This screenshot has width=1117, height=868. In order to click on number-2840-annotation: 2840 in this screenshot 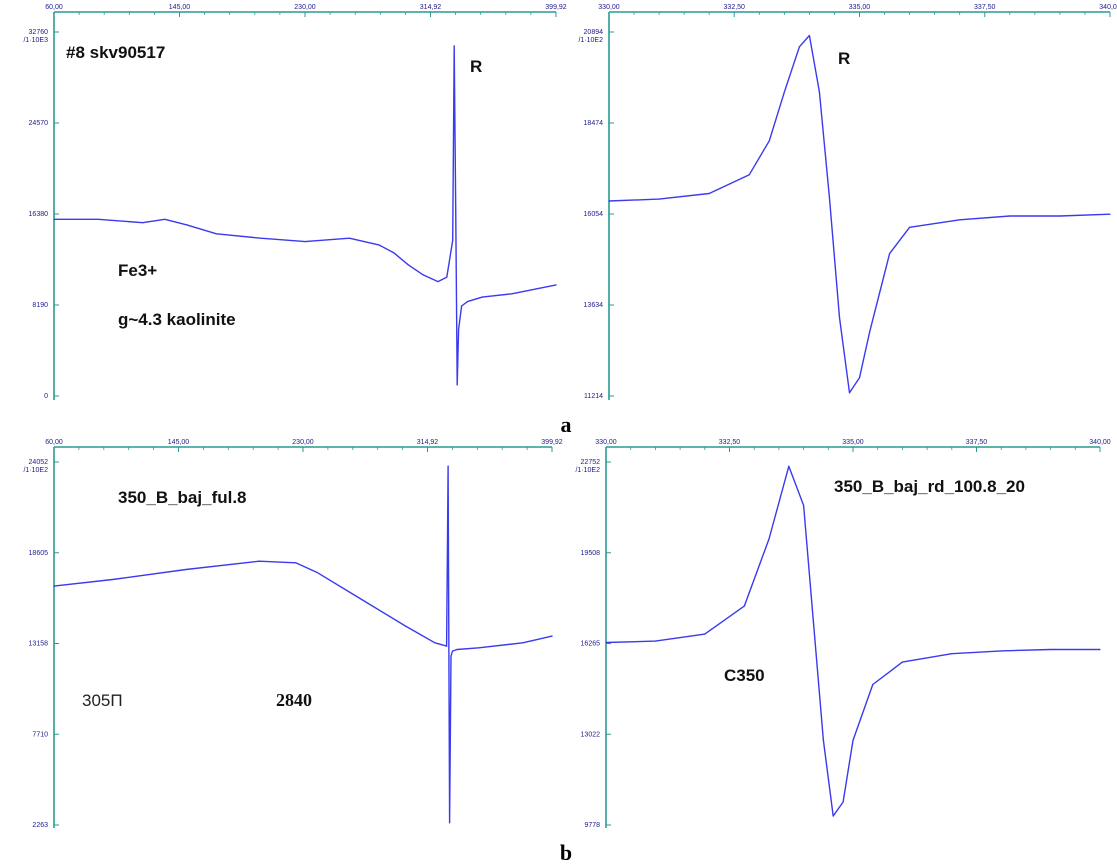, I will do `click(294, 700)`.